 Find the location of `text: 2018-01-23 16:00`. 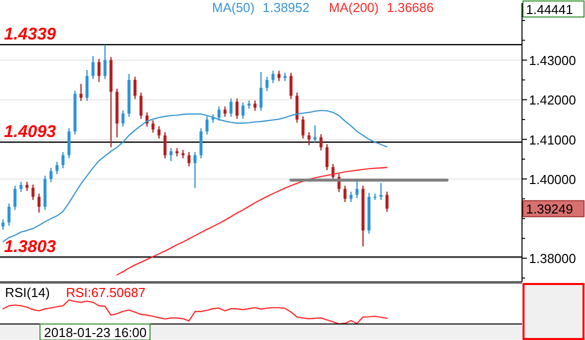

text: 2018-01-23 16:00 is located at coordinates (95, 332).